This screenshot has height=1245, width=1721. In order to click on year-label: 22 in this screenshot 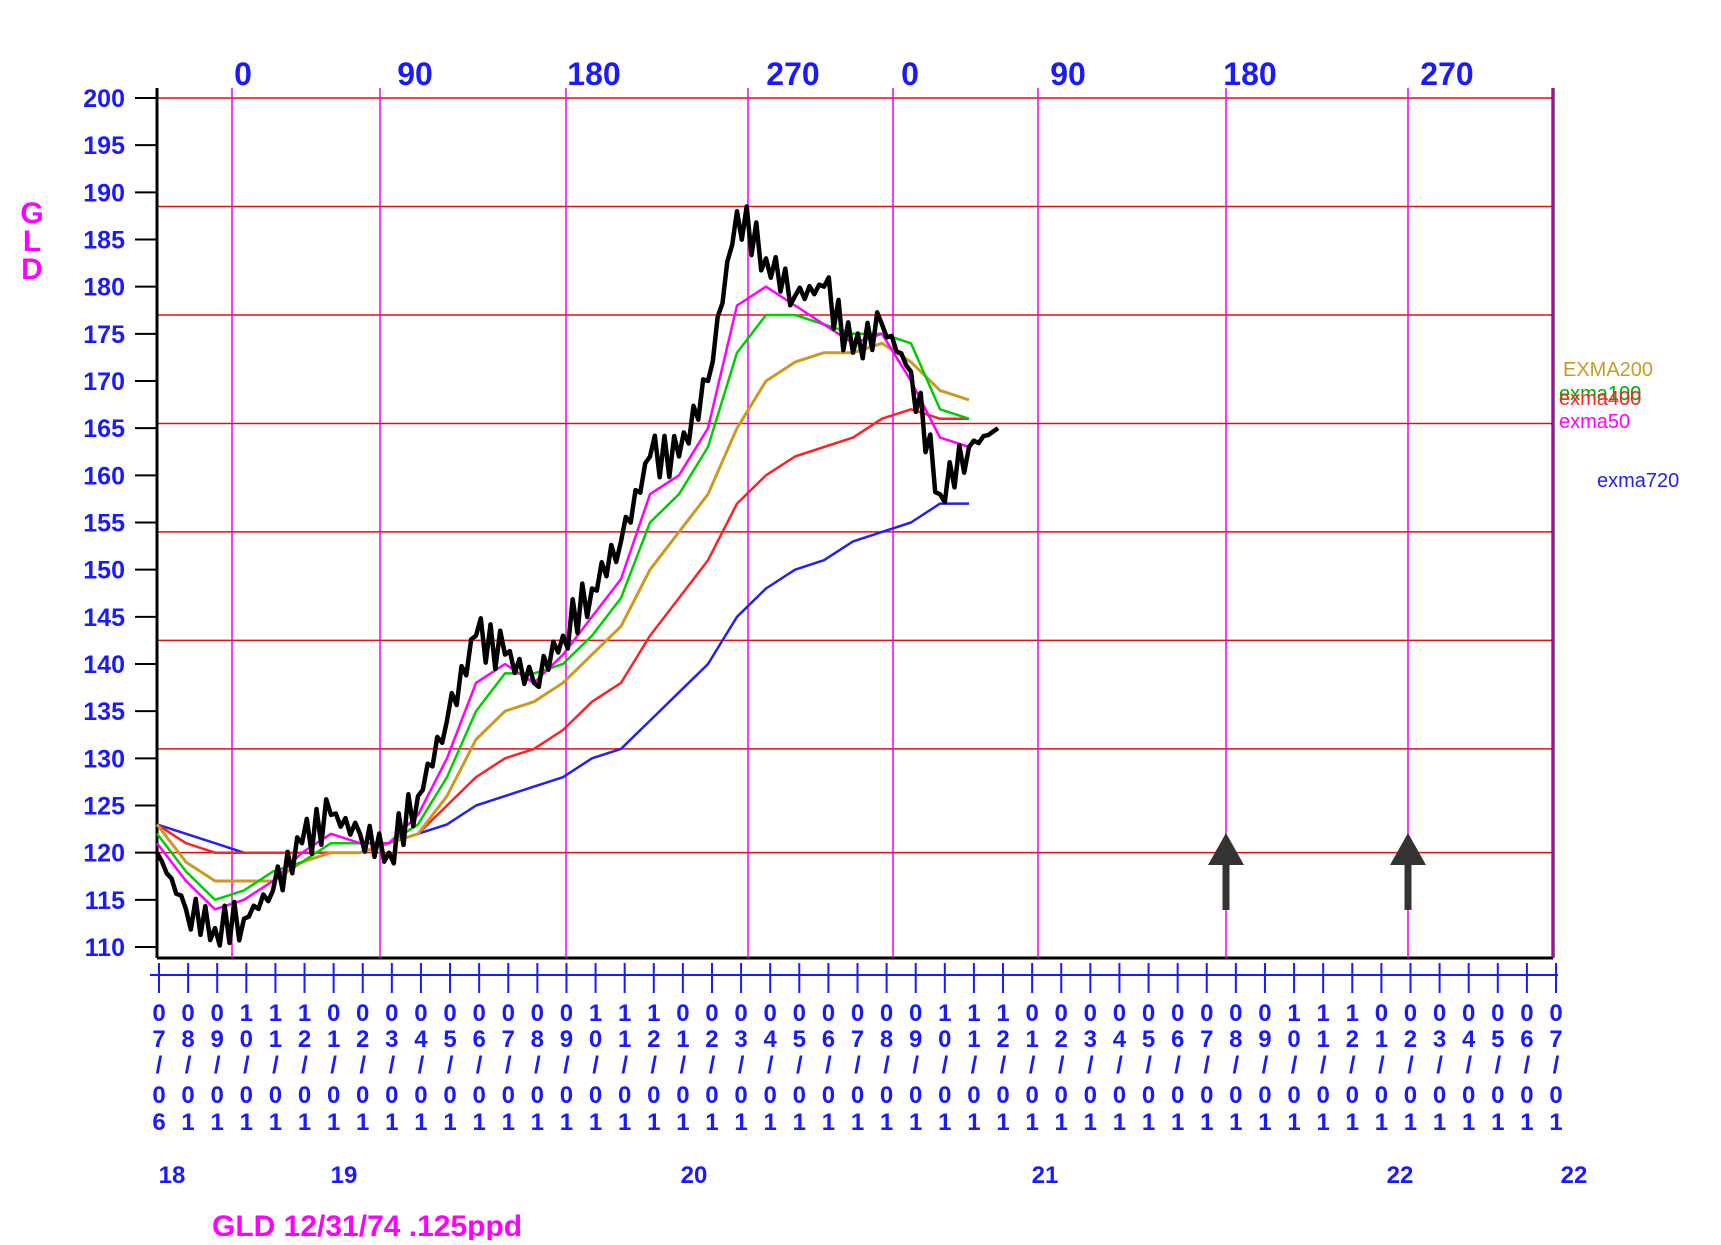, I will do `click(1400, 1175)`.